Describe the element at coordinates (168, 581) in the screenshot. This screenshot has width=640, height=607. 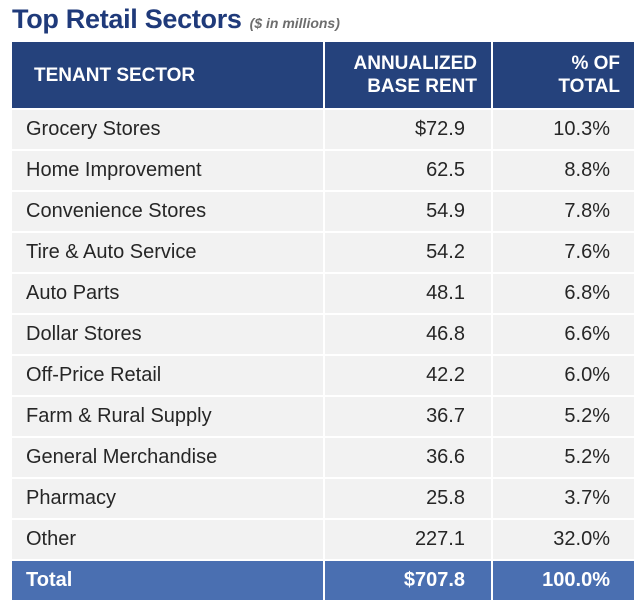
I see `total-label: Total` at that location.